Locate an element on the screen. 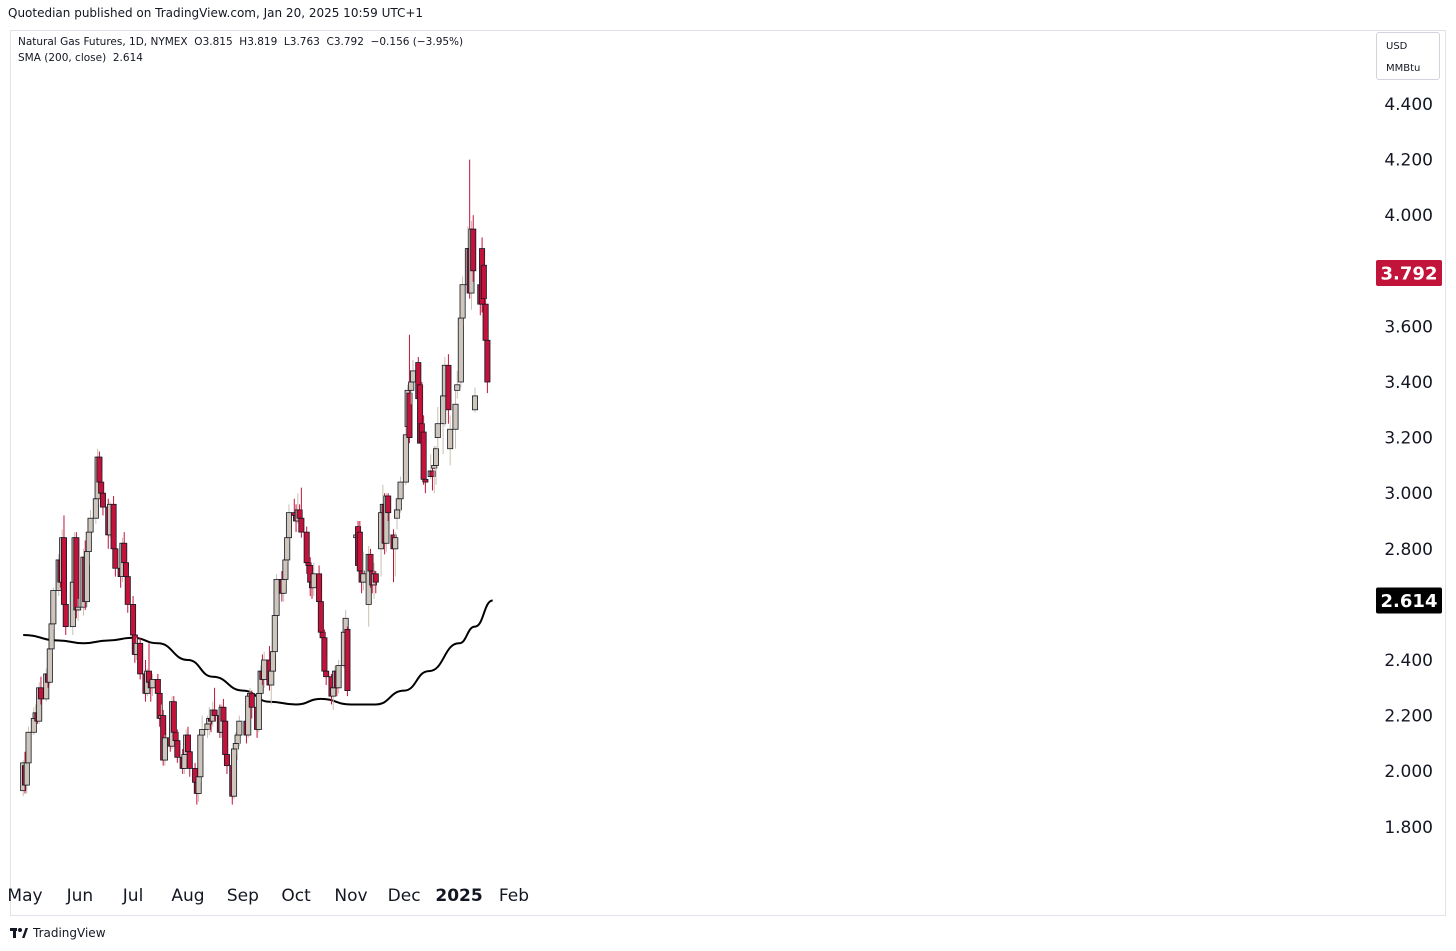  tradingview-brand: TradingView is located at coordinates (58, 933).